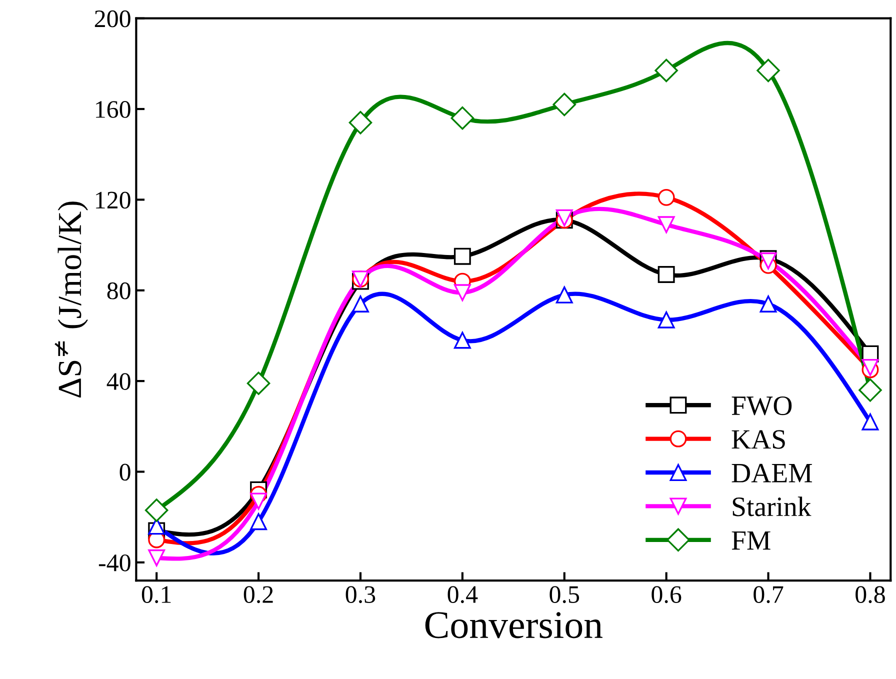 Image resolution: width=896 pixels, height=679 pixels. What do you see at coordinates (667, 595) in the screenshot?
I see `x-tick-label: 0.6` at bounding box center [667, 595].